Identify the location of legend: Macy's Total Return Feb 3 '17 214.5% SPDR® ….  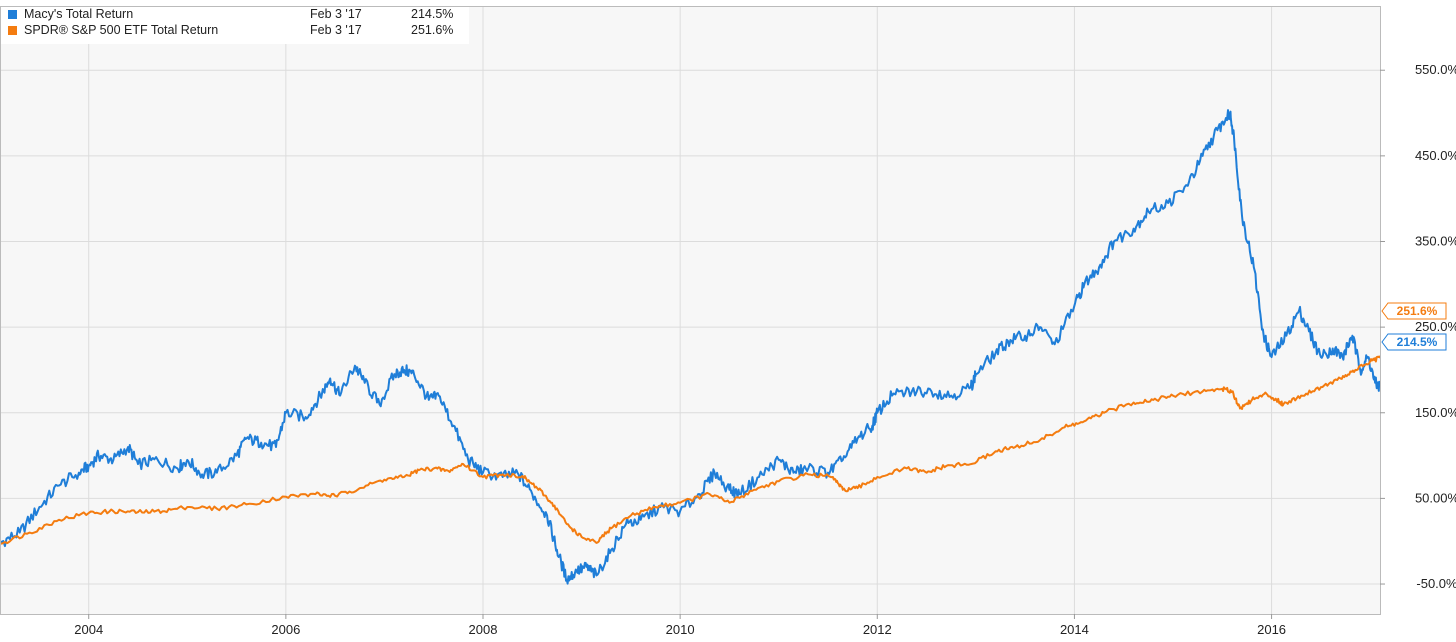
(235, 25).